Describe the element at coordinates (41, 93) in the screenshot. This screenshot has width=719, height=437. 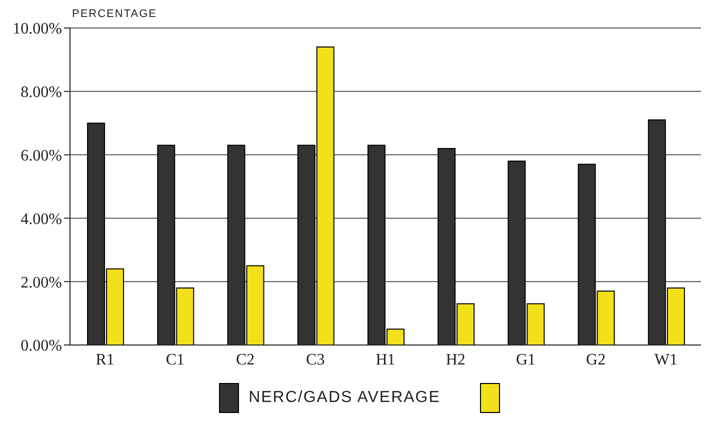
I see `y-tick-label: 8.00%` at that location.